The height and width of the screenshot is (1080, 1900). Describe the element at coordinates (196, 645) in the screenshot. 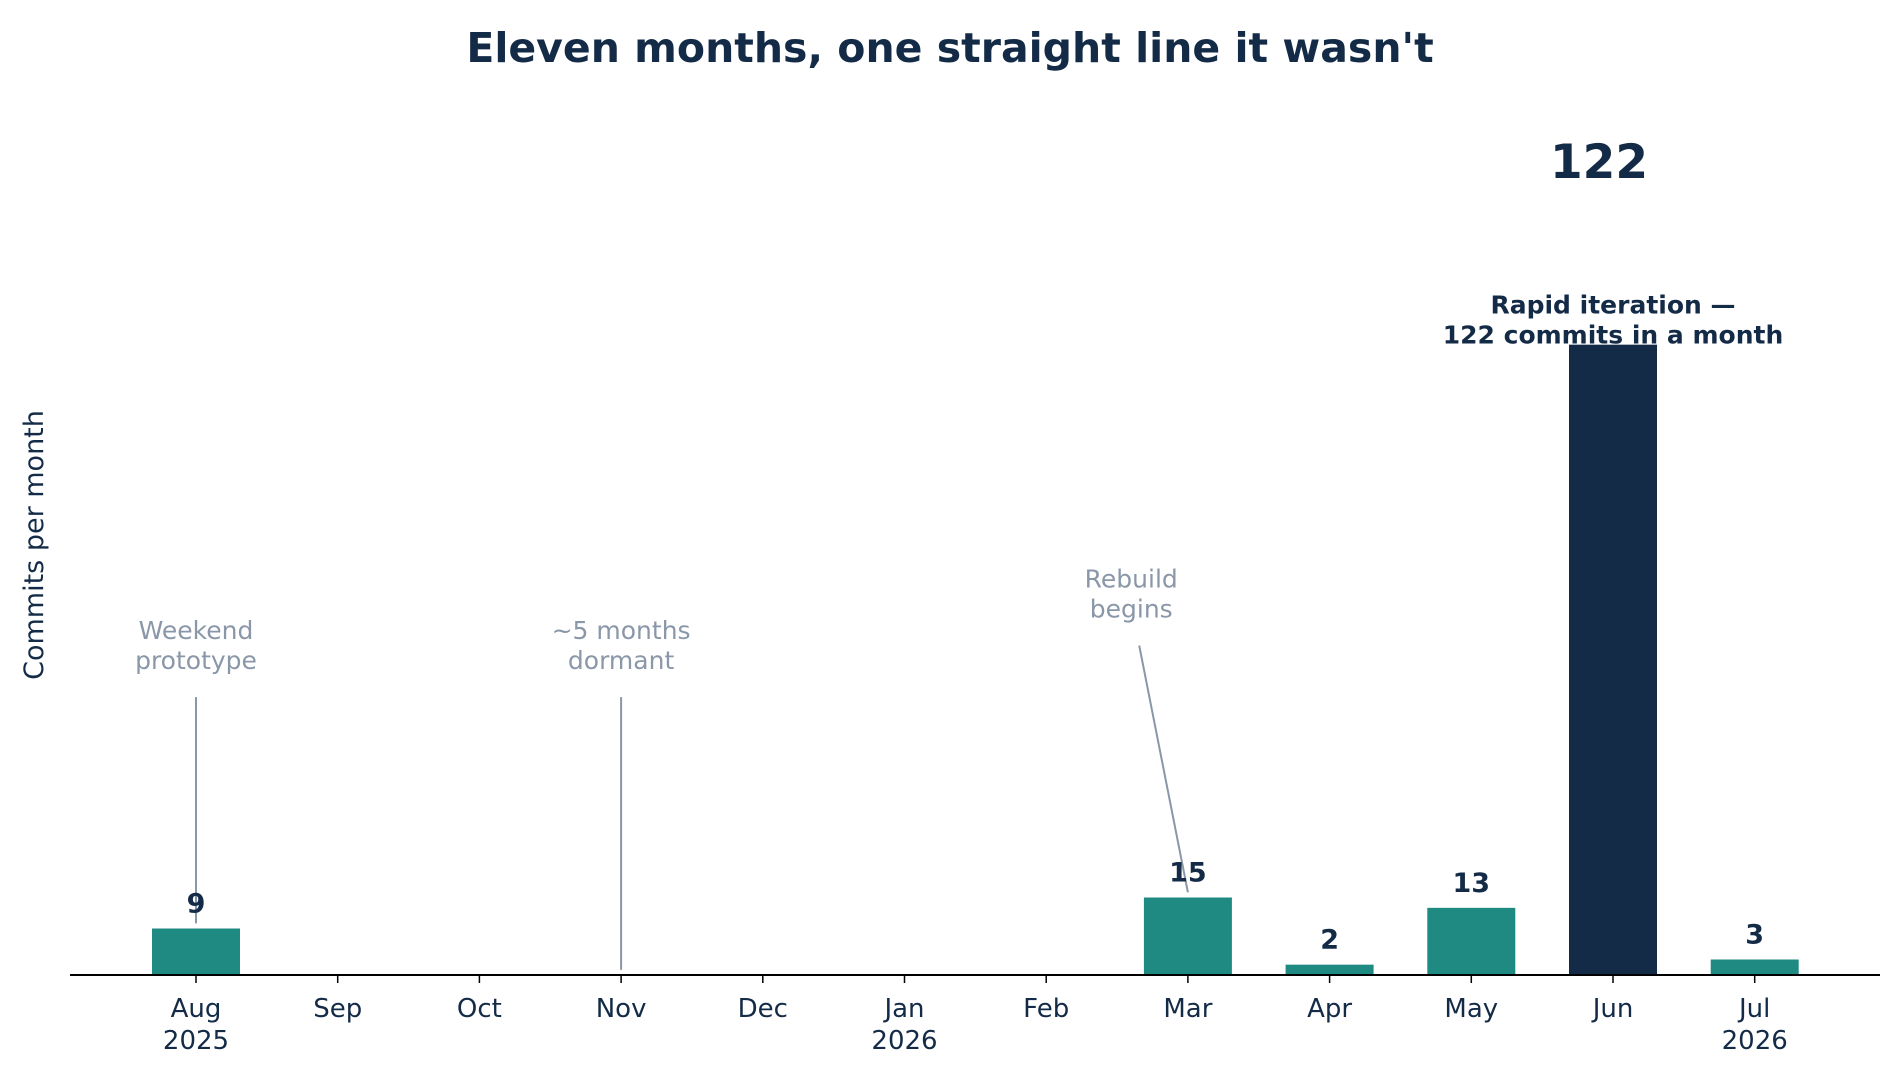

I see `annotation-text: Weekend prototype` at that location.